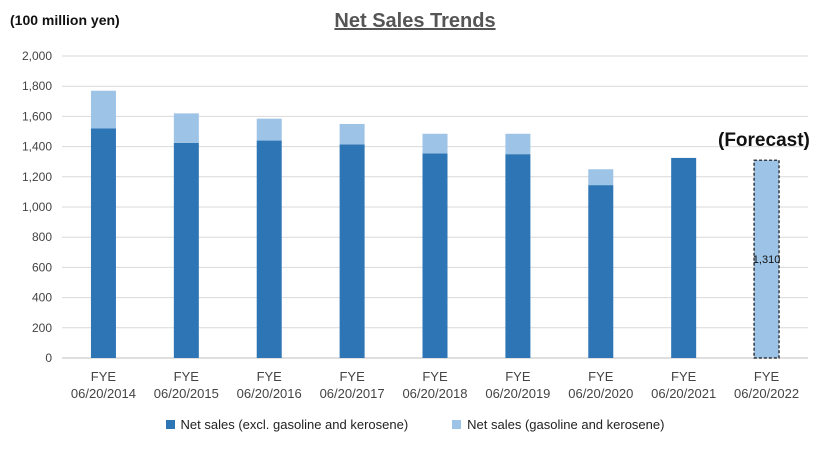 This screenshot has height=471, width=830. I want to click on y-tick-label: 400, so click(42, 298).